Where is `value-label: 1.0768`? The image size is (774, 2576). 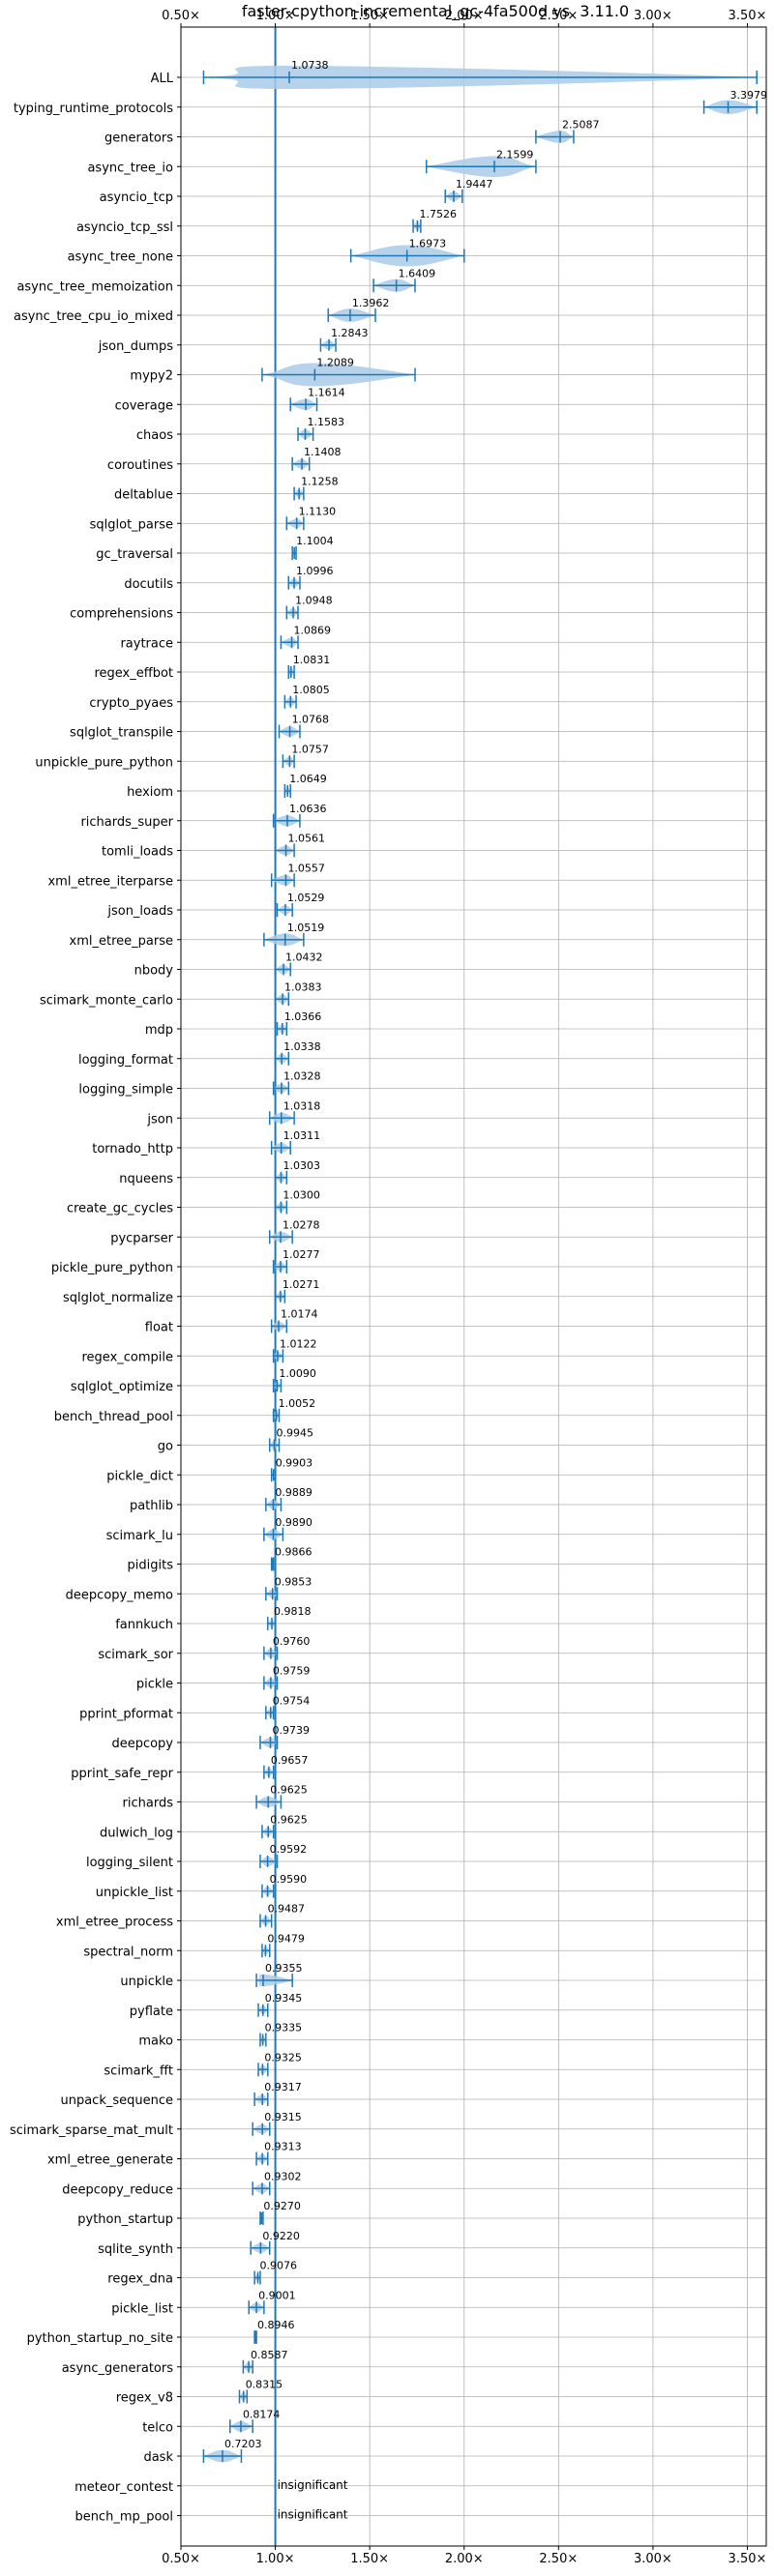
value-label: 1.0768 is located at coordinates (311, 720).